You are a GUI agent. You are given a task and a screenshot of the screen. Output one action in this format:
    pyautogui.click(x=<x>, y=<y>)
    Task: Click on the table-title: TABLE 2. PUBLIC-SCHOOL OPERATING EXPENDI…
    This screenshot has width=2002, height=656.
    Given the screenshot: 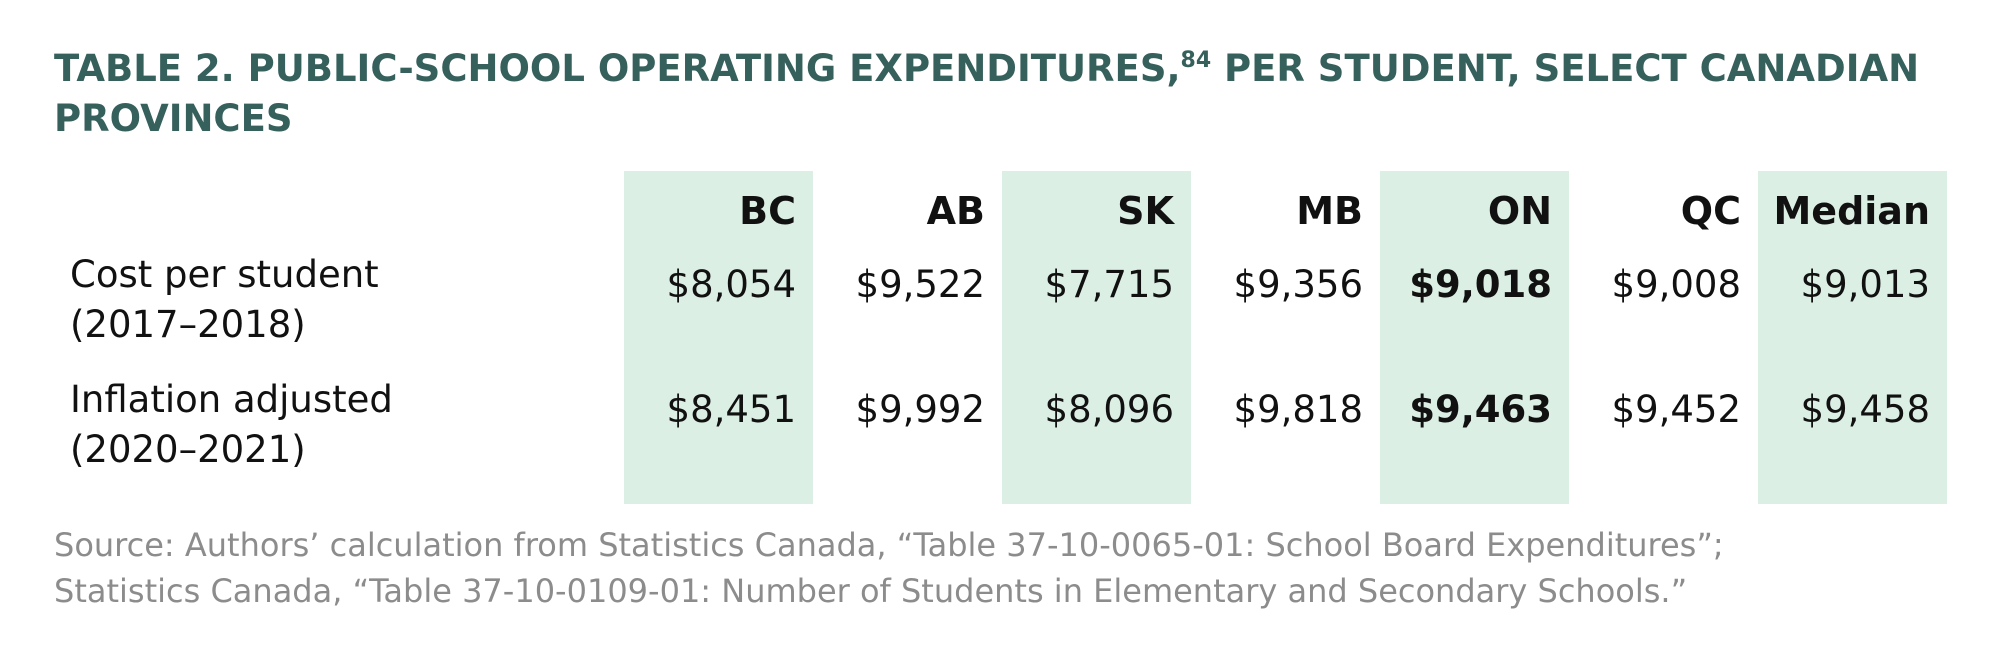 What is the action you would take?
    pyautogui.click(x=994, y=94)
    